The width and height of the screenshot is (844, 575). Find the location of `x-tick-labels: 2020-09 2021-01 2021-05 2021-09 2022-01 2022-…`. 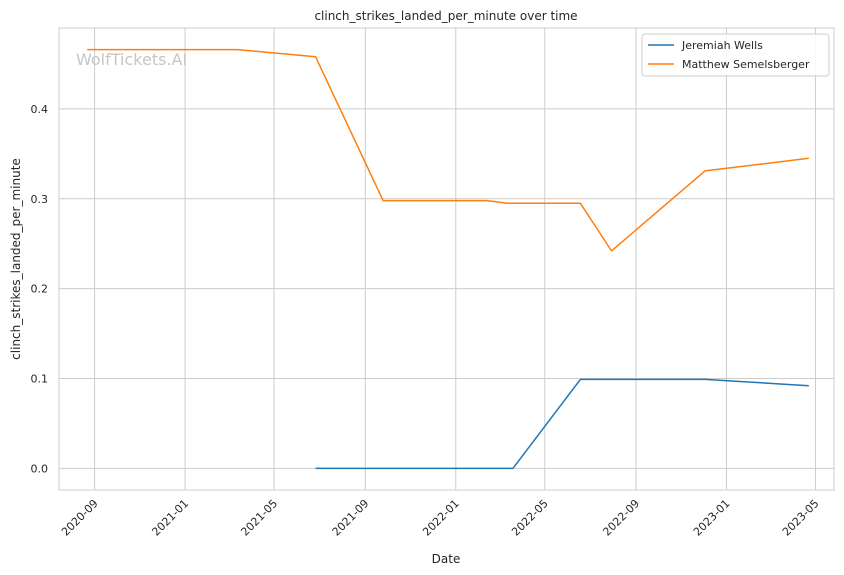

x-tick-labels: 2020-09 2021-01 2021-05 2021-09 2022-01 2022-… is located at coordinates (440, 518).